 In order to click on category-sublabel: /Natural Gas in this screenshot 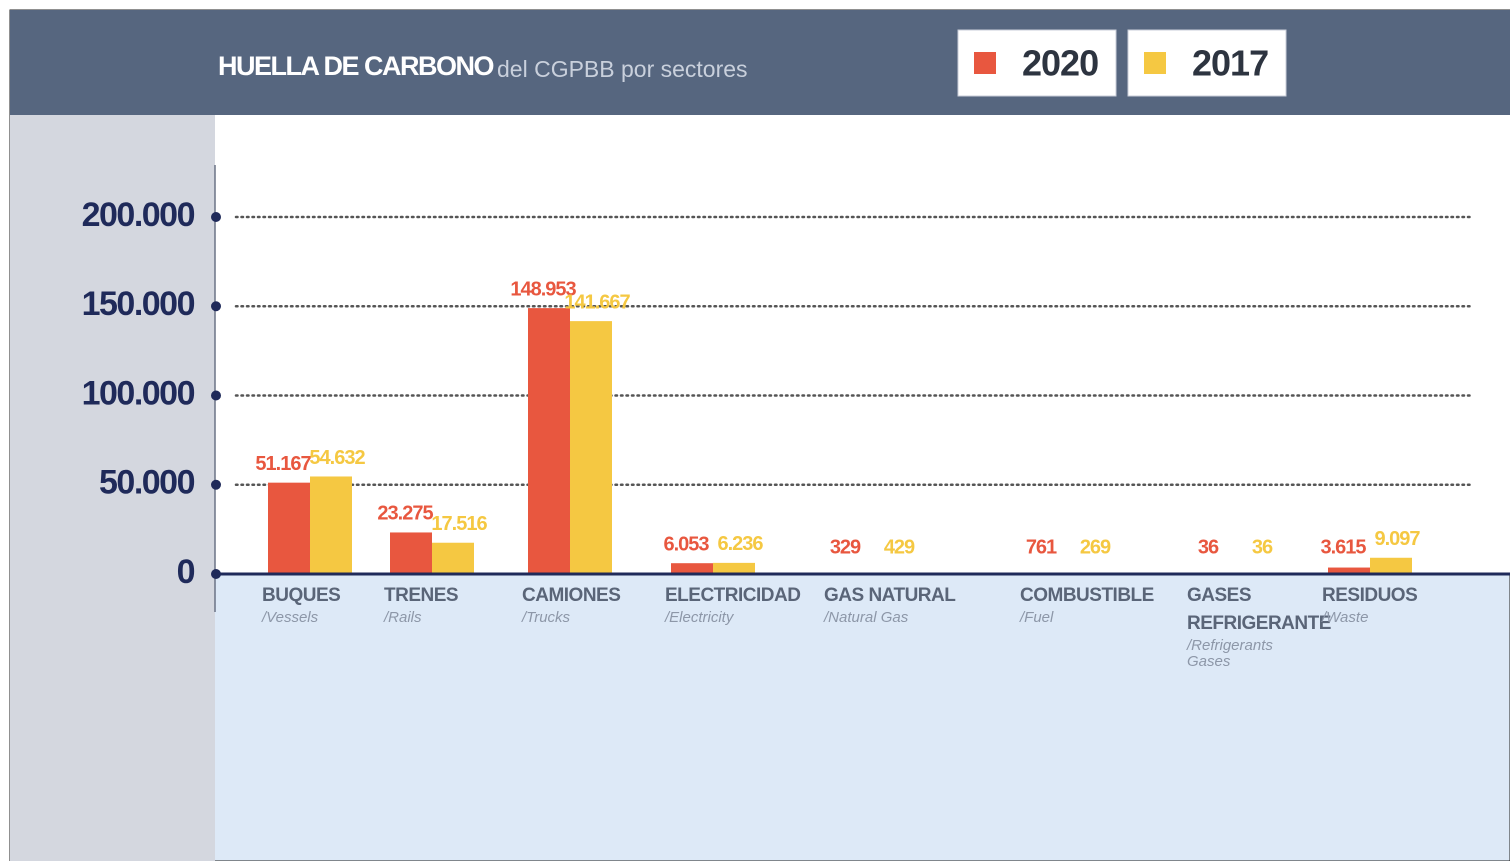, I will do `click(866, 617)`.